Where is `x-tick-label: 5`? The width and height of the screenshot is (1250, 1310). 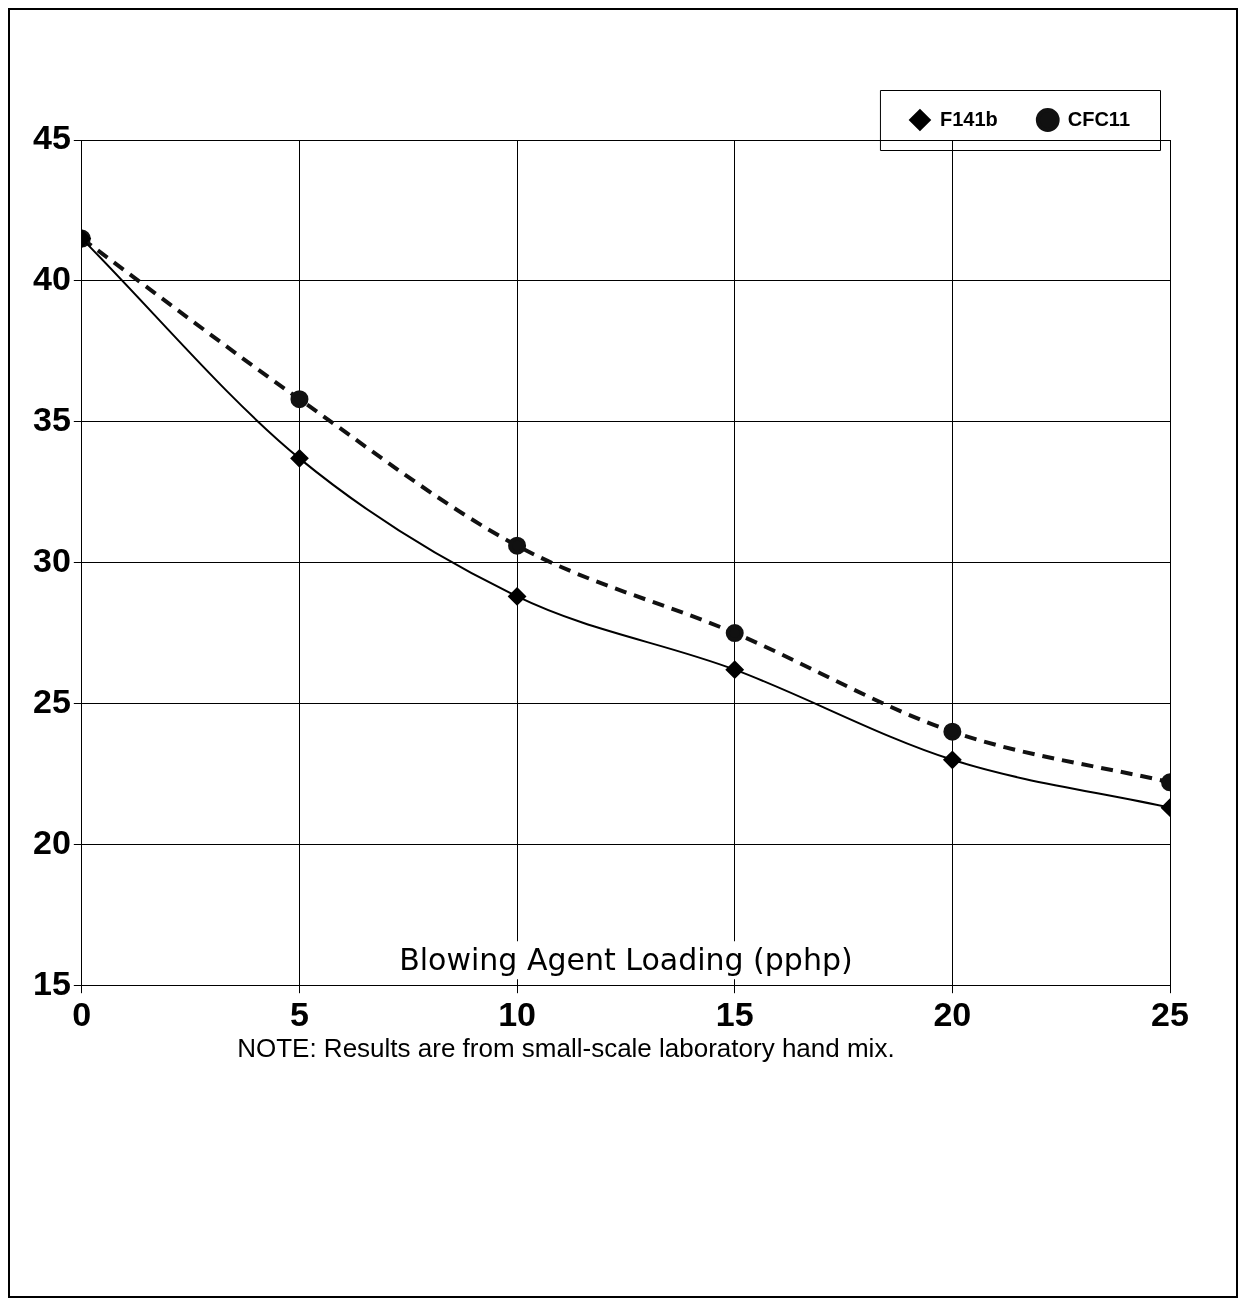
x-tick-label: 5 is located at coordinates (299, 1013).